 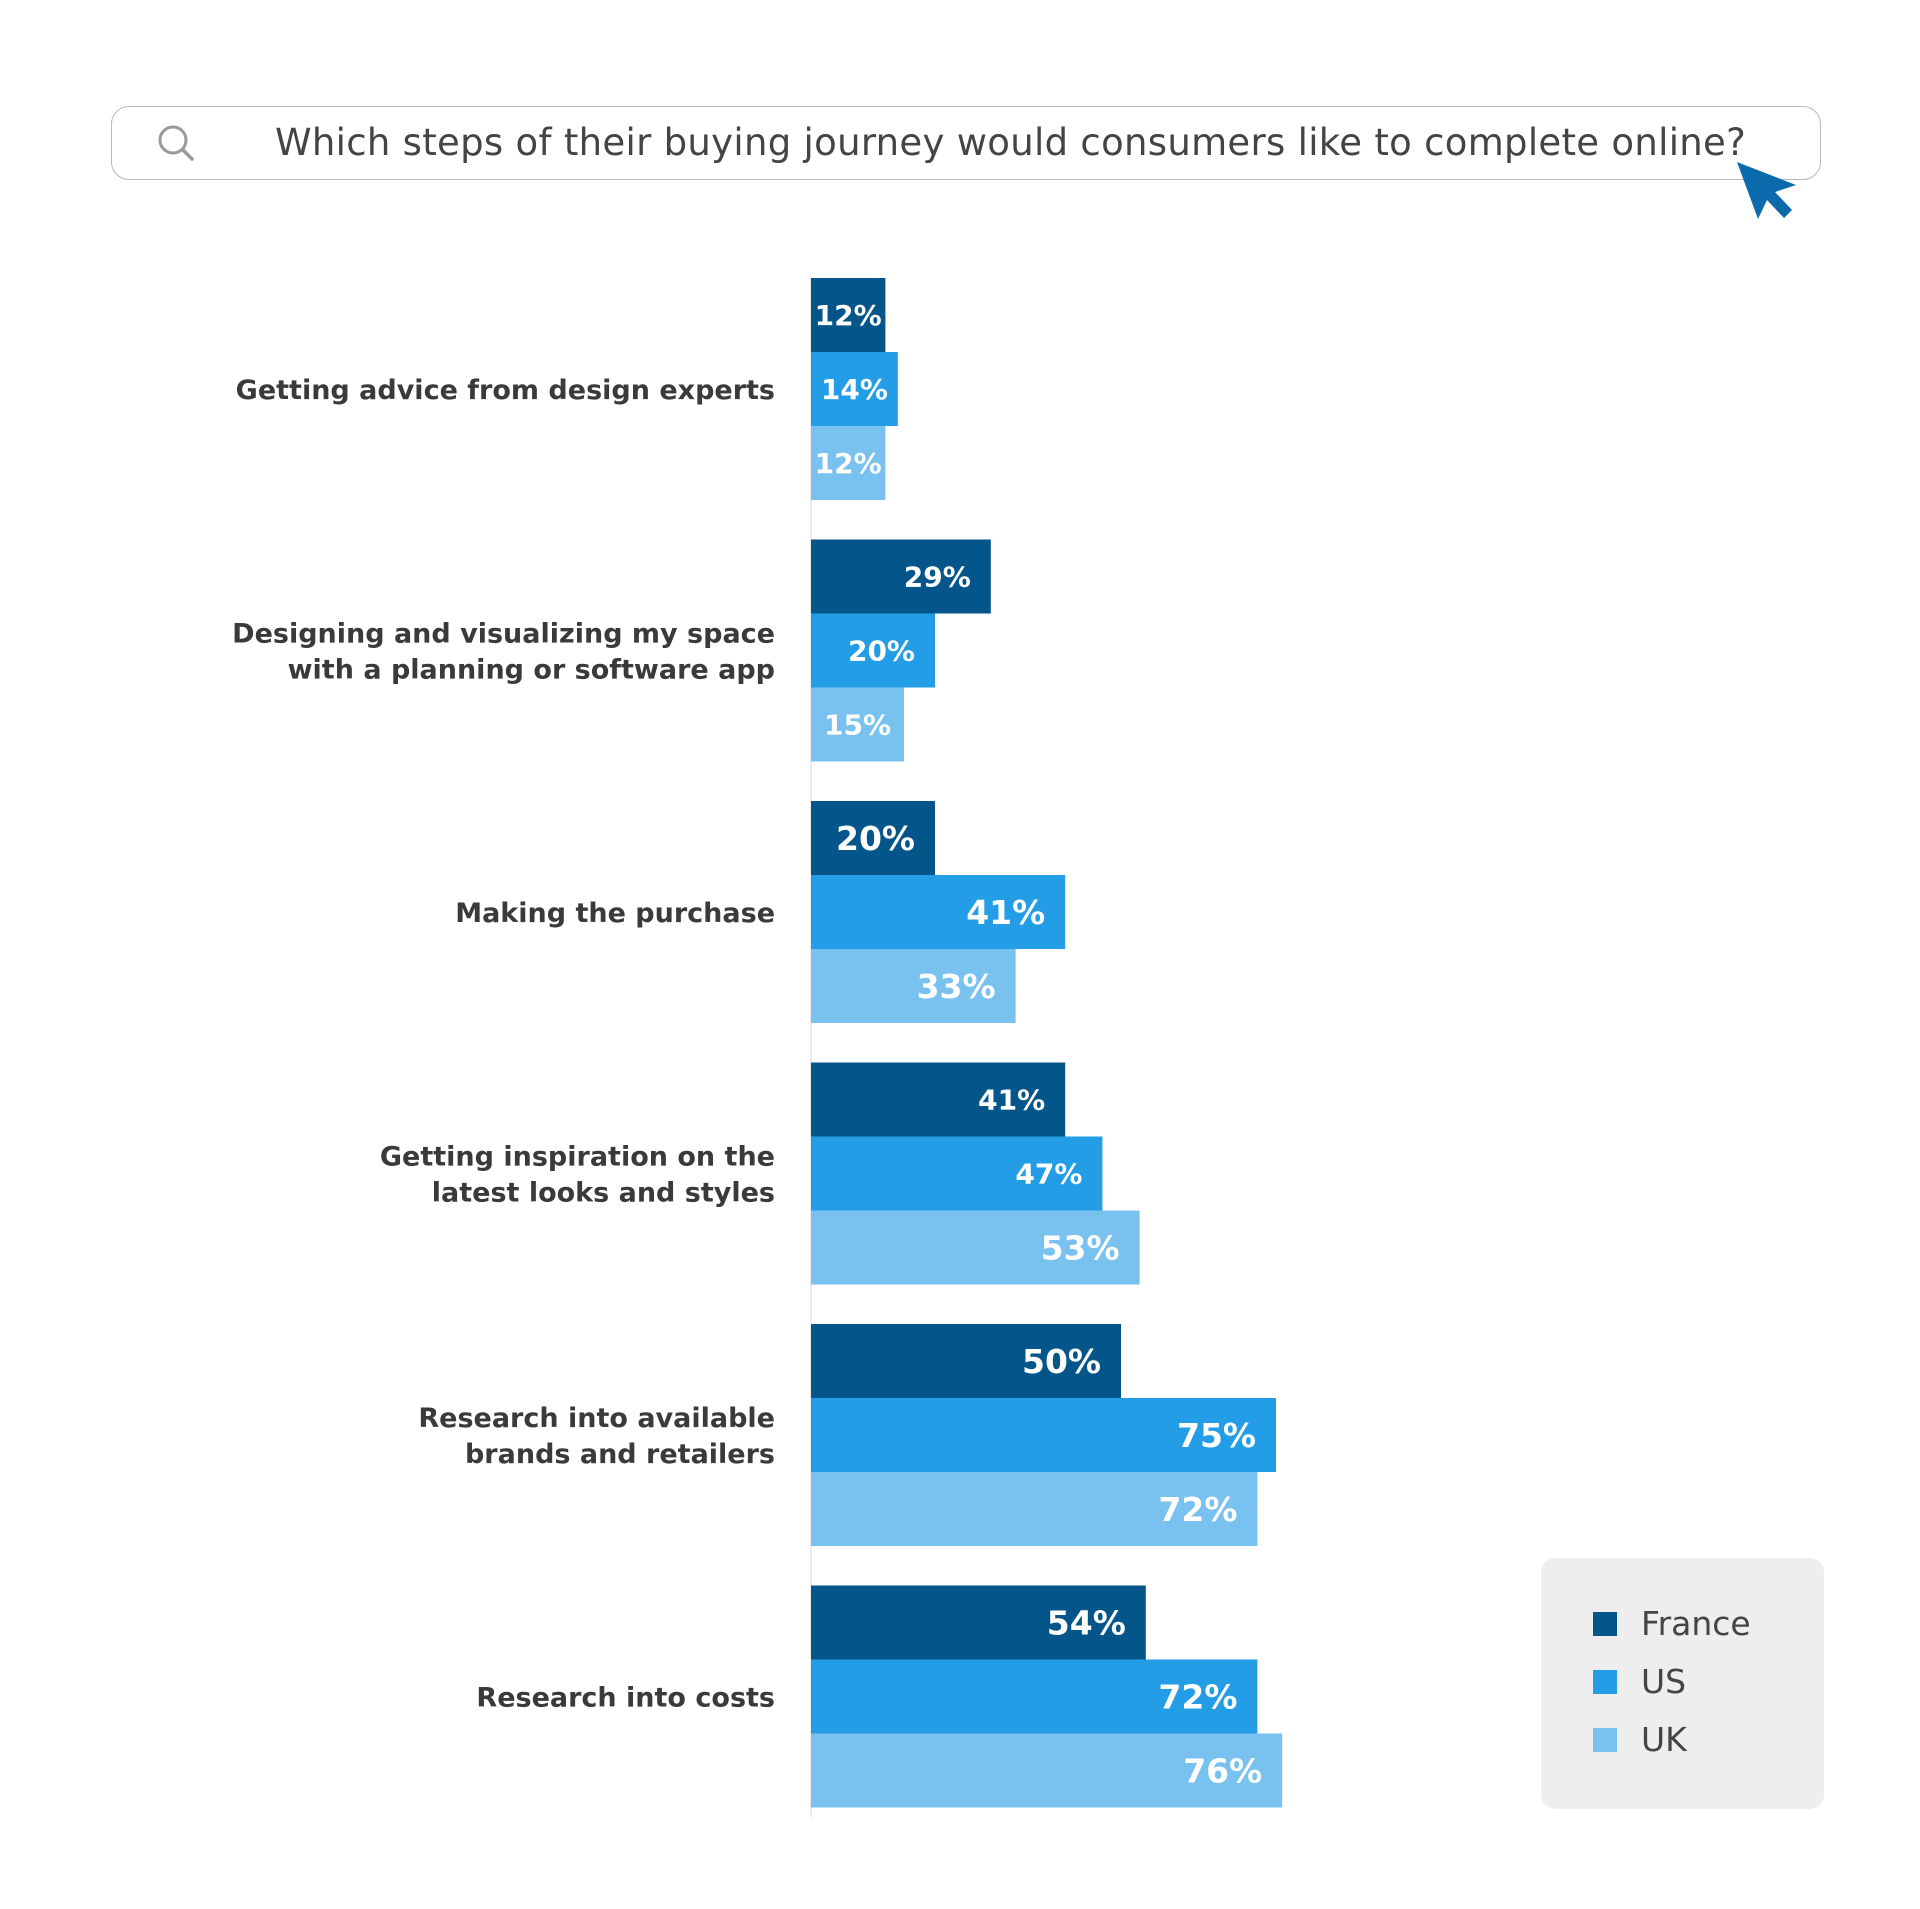 I want to click on category-label: Research into available, so click(x=596, y=1418).